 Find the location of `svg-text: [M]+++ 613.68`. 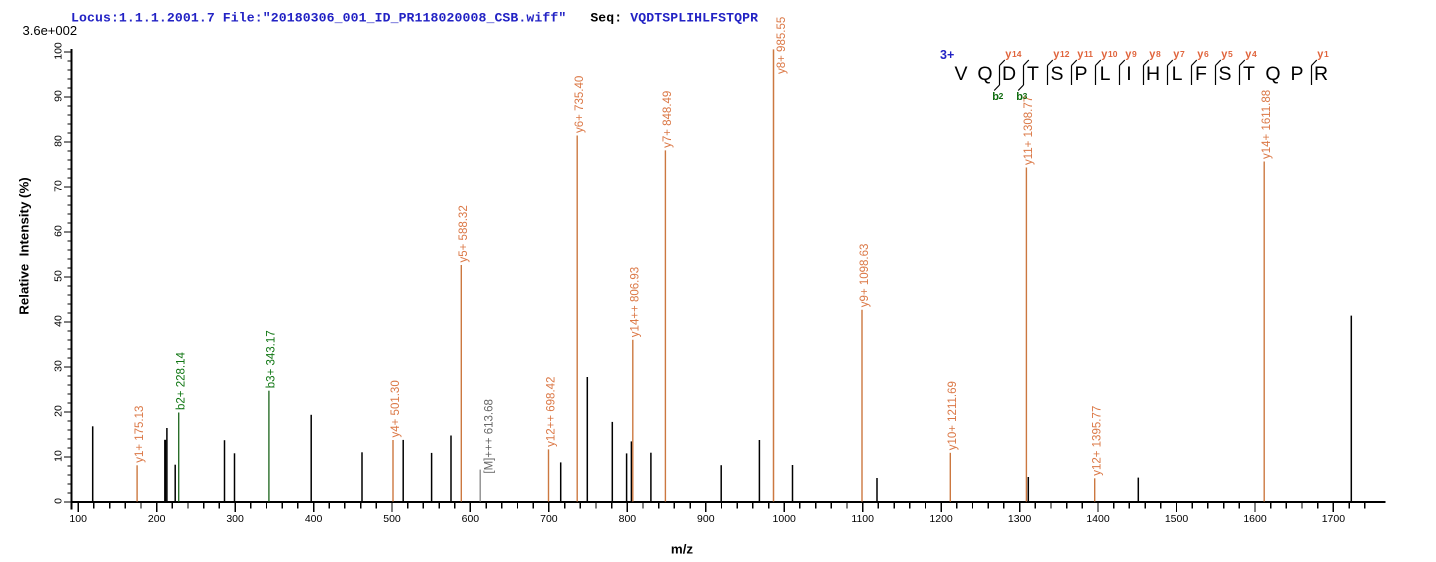

svg-text: [M]+++ 613.68 is located at coordinates (490, 436).